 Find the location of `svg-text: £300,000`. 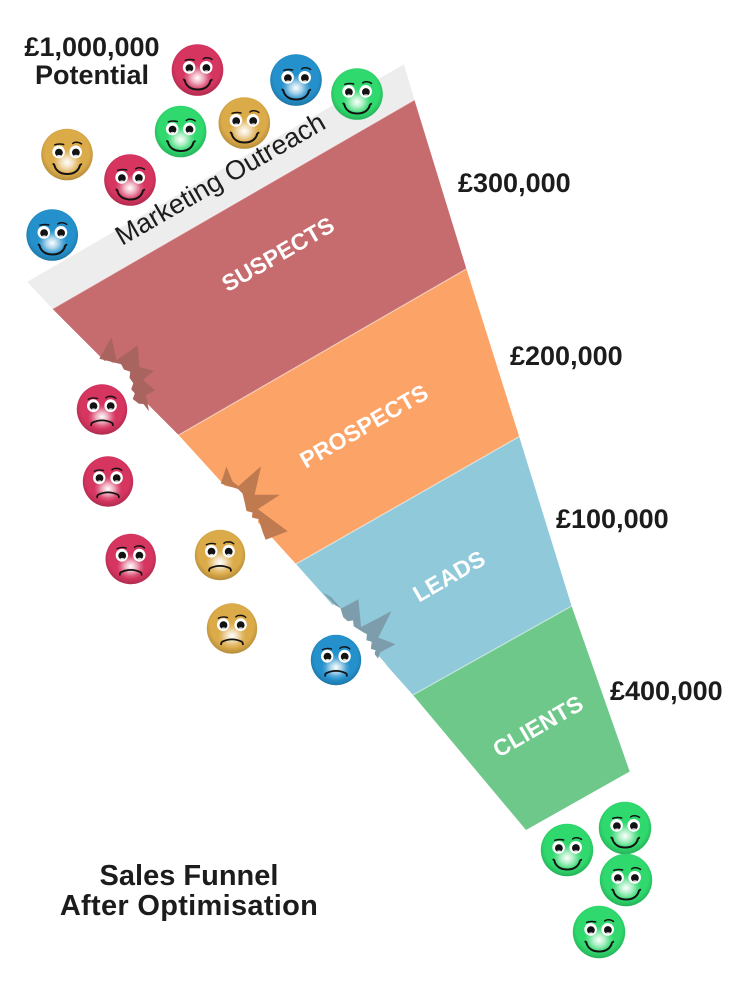

svg-text: £300,000 is located at coordinates (514, 183).